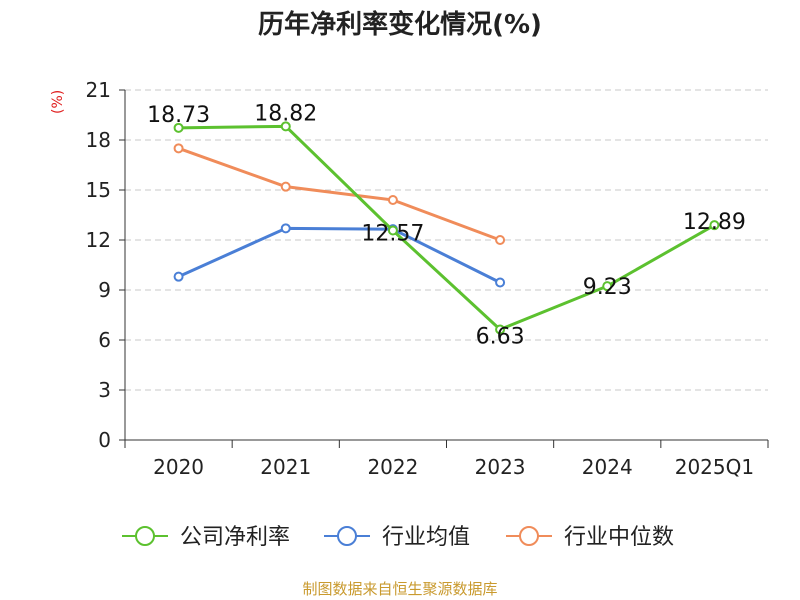  I want to click on x-tick-label: 2021, so click(285, 467).